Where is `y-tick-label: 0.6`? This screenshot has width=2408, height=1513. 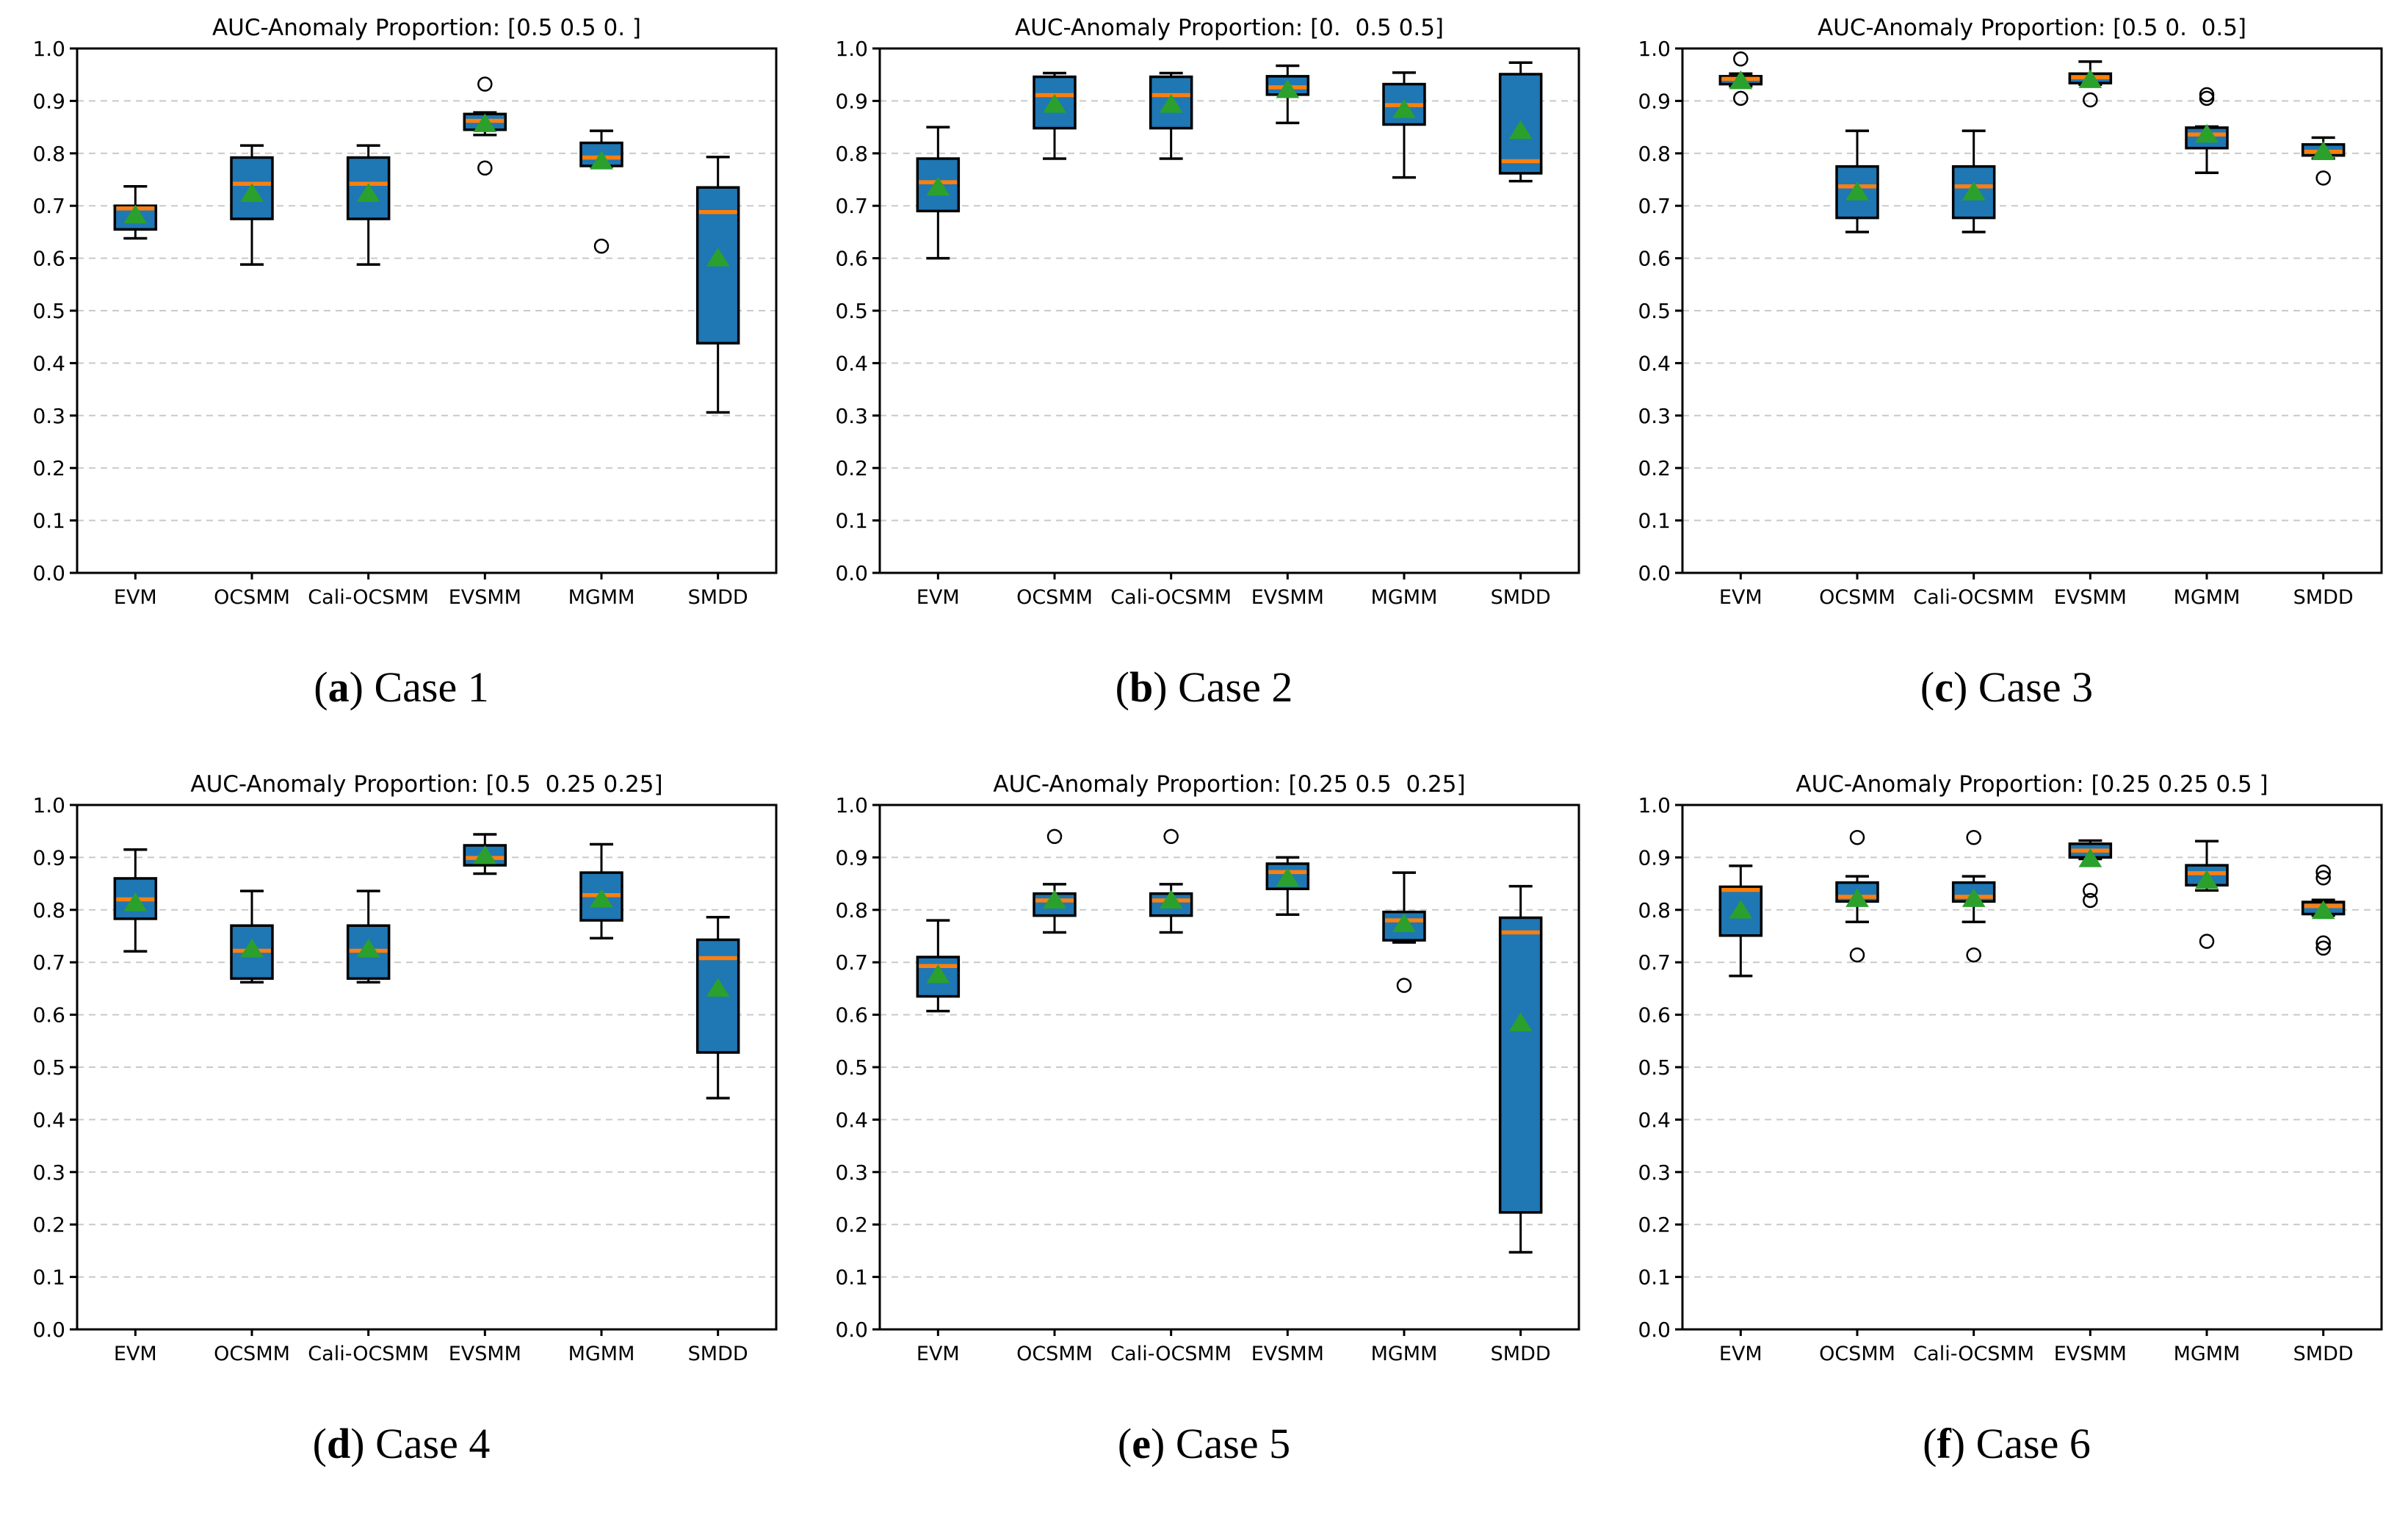 y-tick-label: 0.6 is located at coordinates (1654, 1015).